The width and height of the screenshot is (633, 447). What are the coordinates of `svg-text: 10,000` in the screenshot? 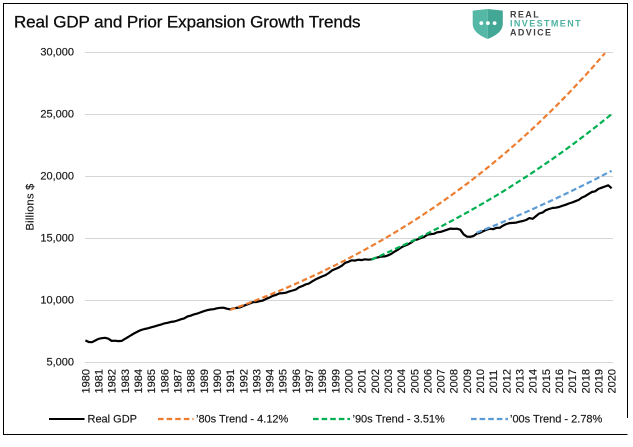 It's located at (57, 301).